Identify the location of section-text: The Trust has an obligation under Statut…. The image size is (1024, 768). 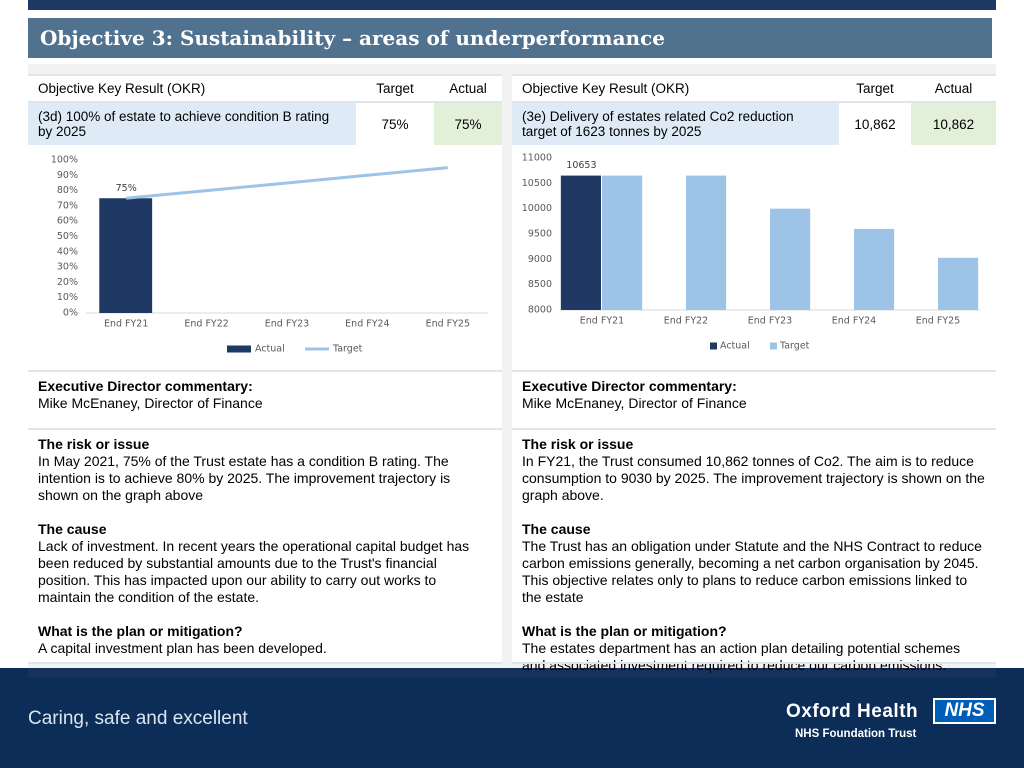
(752, 571).